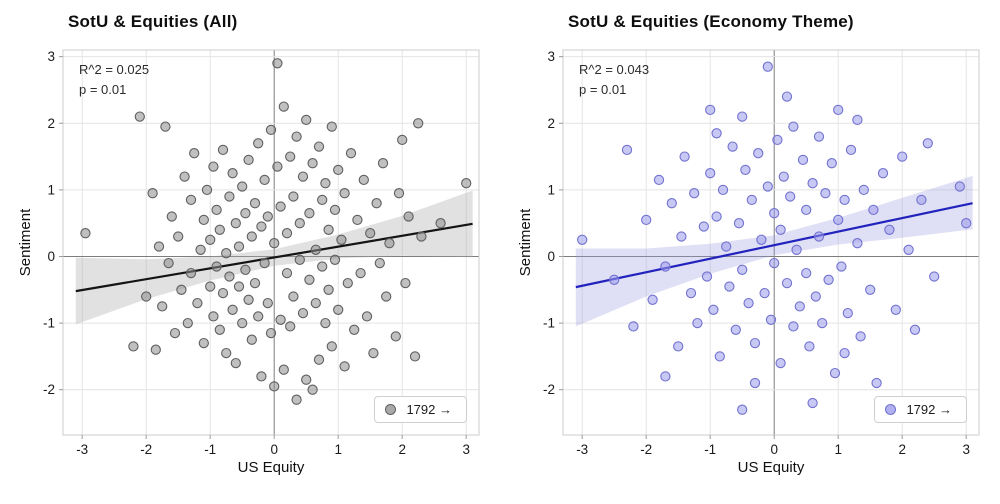 The width and height of the screenshot is (1000, 504). What do you see at coordinates (774, 449) in the screenshot?
I see `x-tick-label: 0` at bounding box center [774, 449].